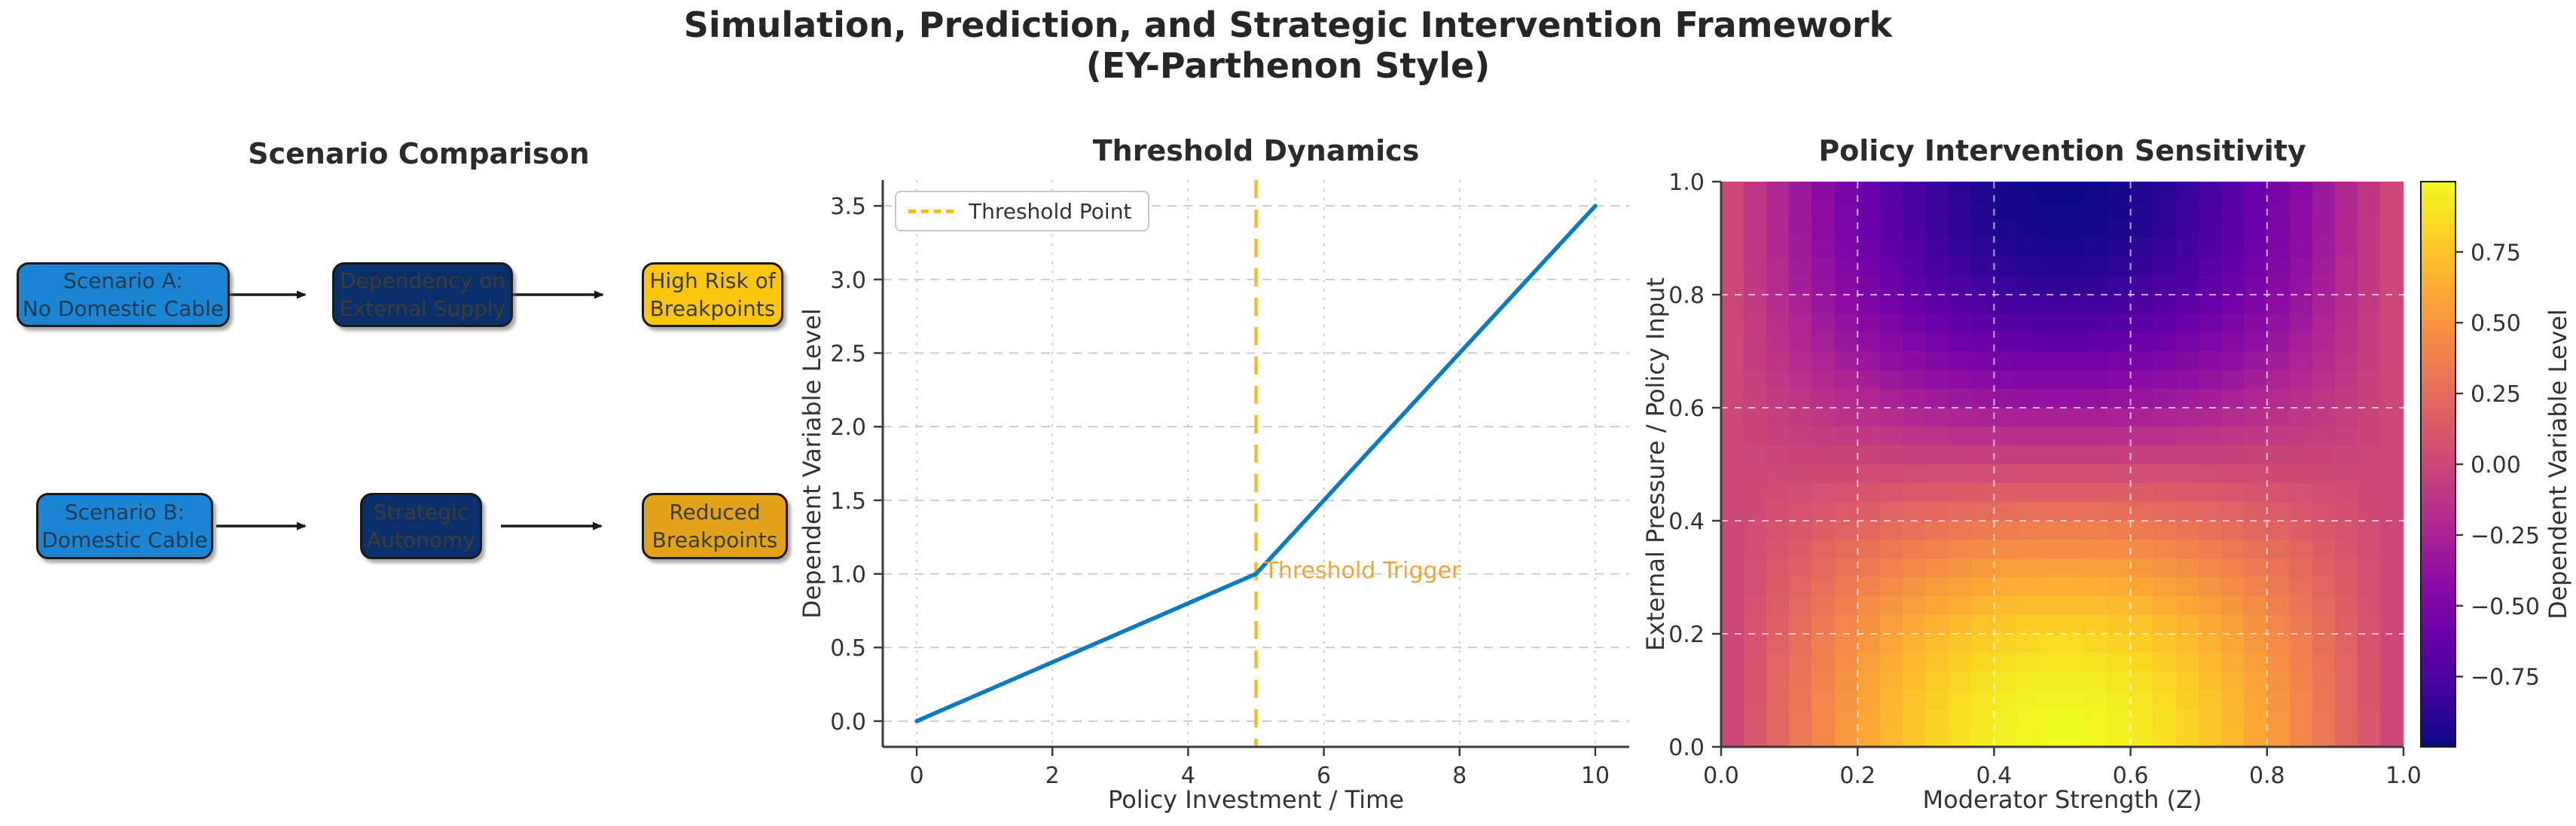  Describe the element at coordinates (1363, 571) in the screenshot. I see `threshold-trigger-annotation: Threshold Trigger` at that location.